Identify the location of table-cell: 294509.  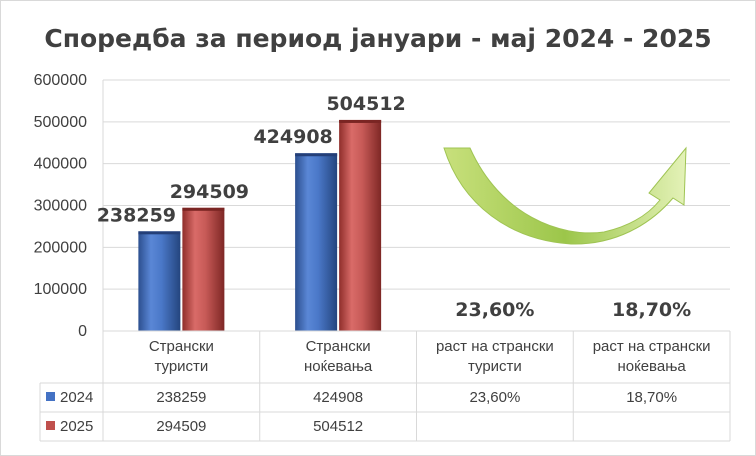
(181, 426).